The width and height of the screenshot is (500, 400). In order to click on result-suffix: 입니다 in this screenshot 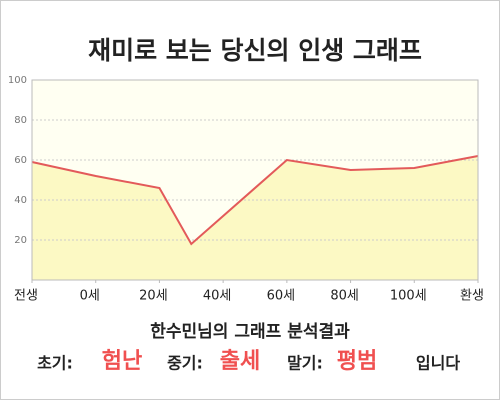, I will do `click(438, 363)`.